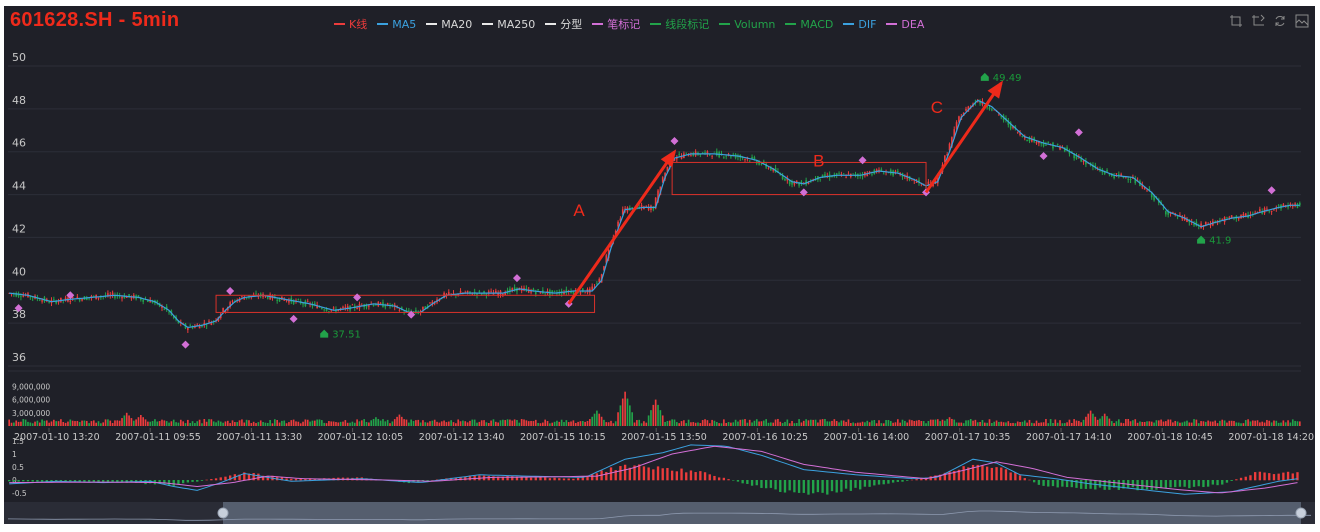  What do you see at coordinates (396, 24) in the screenshot?
I see `legend-item: MA5` at bounding box center [396, 24].